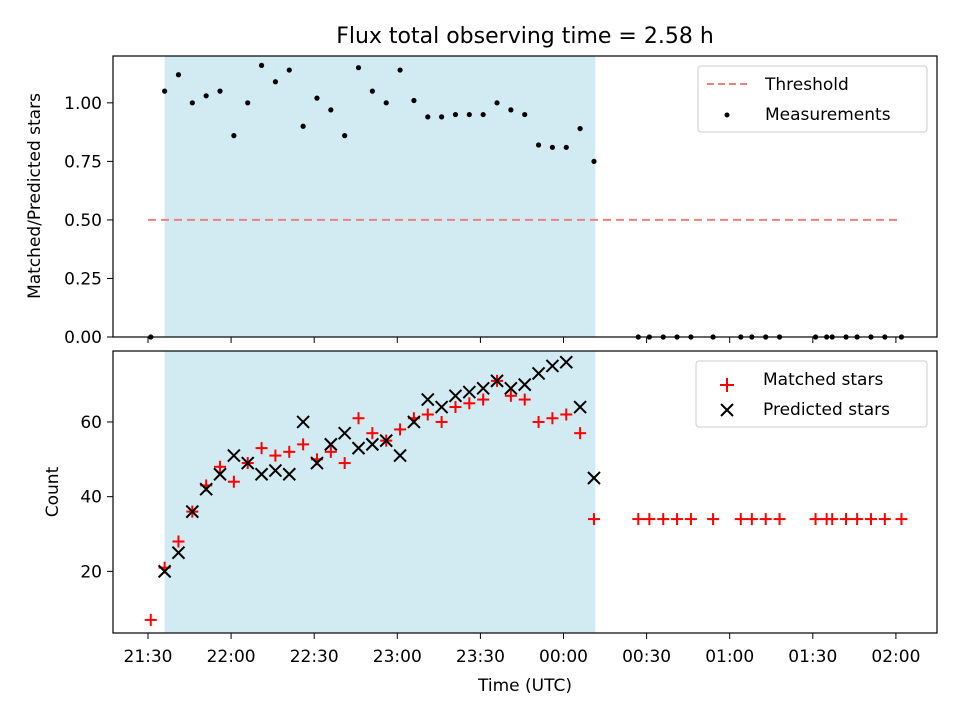 This screenshot has width=960, height=720. What do you see at coordinates (522, 340) in the screenshot?
I see `top-x-ticks` at bounding box center [522, 340].